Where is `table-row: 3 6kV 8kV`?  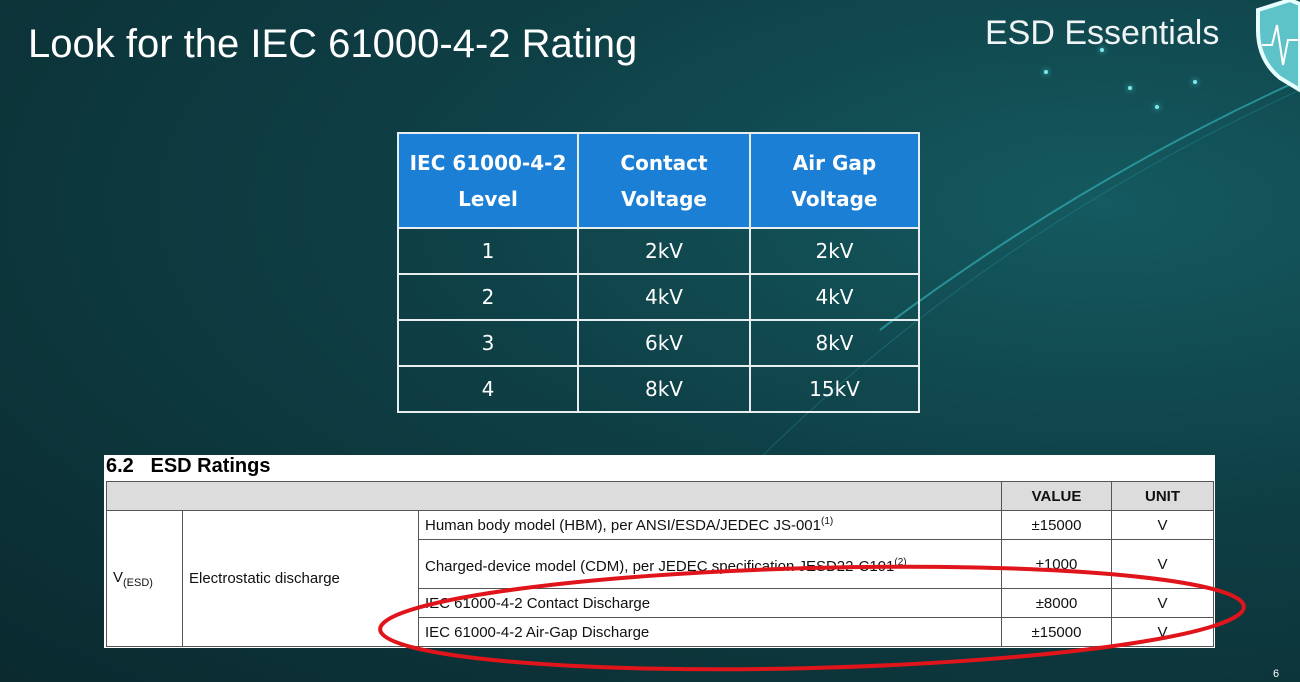
table-row: 3 6kV 8kV is located at coordinates (658, 343).